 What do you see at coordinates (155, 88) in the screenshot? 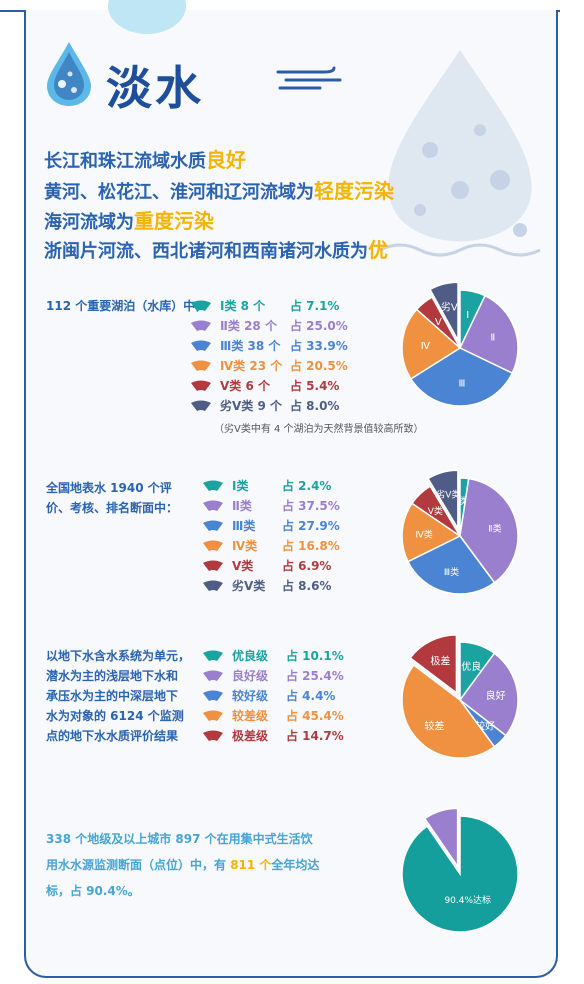
I see `page-title: 淡水` at bounding box center [155, 88].